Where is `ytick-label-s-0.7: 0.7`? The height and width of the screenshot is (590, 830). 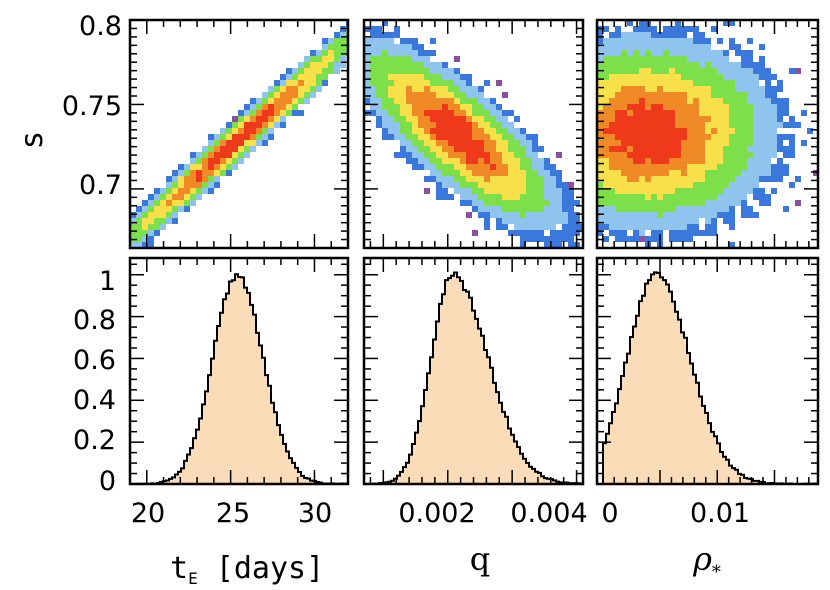 ytick-label-s-0.7: 0.7 is located at coordinates (100, 185).